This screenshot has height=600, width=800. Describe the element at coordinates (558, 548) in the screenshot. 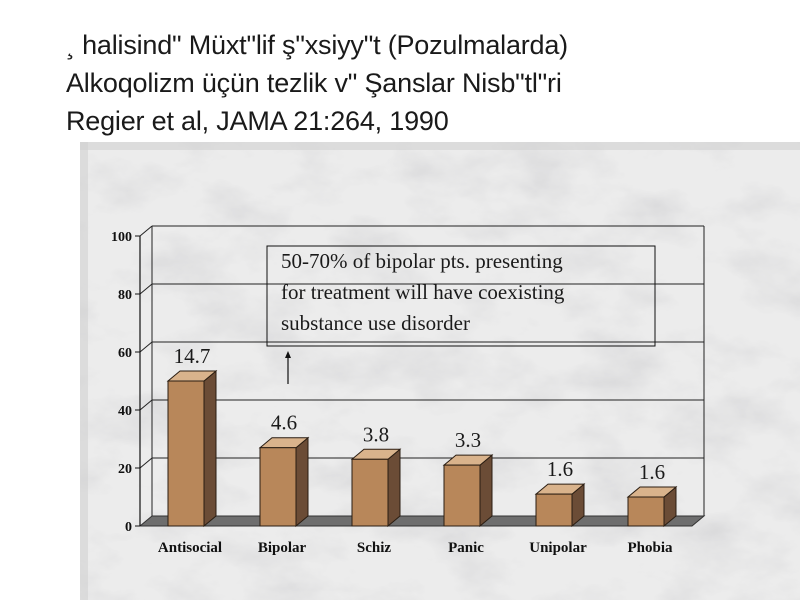

I see `x-tick-label-unipolar: Unipolar` at that location.